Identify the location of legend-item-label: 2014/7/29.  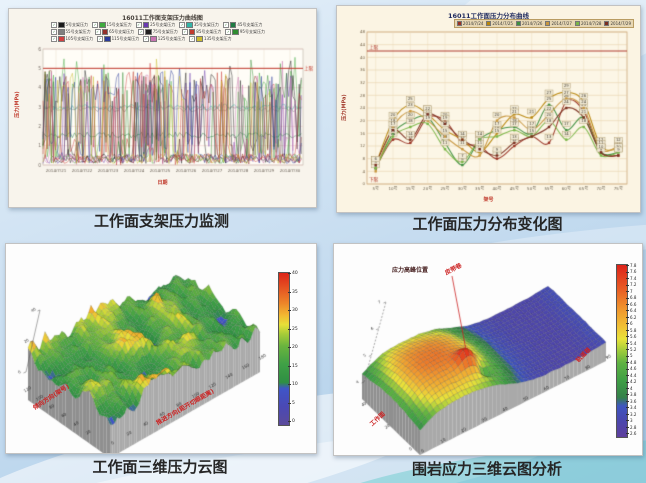
(620, 23).